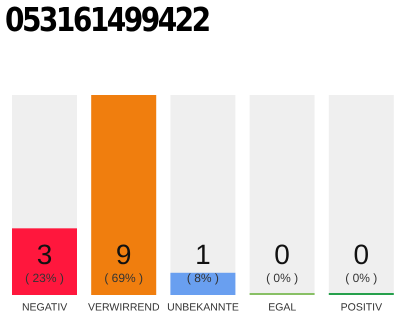 This screenshot has width=410, height=320. Describe the element at coordinates (44, 262) in the screenshot. I see `data-label: 3 ( 23% )` at that location.